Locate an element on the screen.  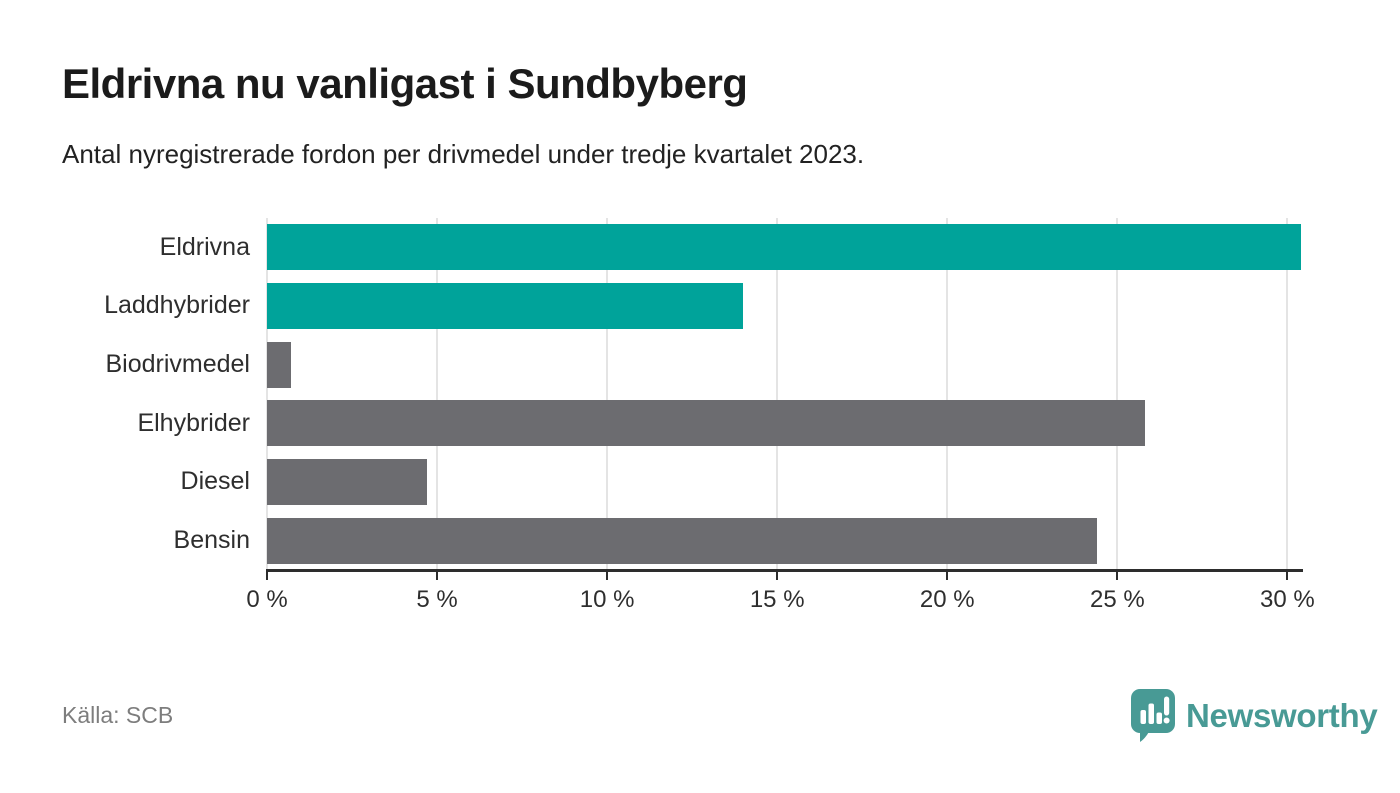
category-label: Bensin is located at coordinates (211, 540).